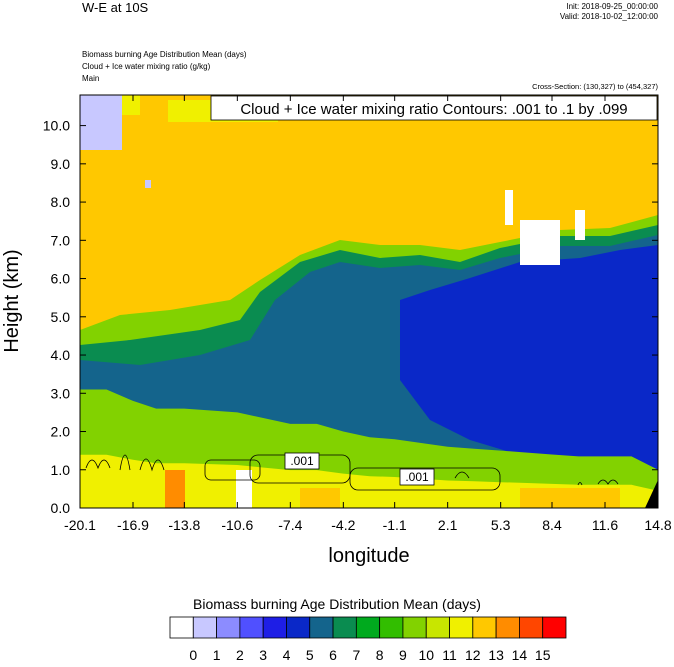 The height and width of the screenshot is (667, 674). What do you see at coordinates (61, 470) in the screenshot?
I see `y-tick-label: 1.0` at bounding box center [61, 470].